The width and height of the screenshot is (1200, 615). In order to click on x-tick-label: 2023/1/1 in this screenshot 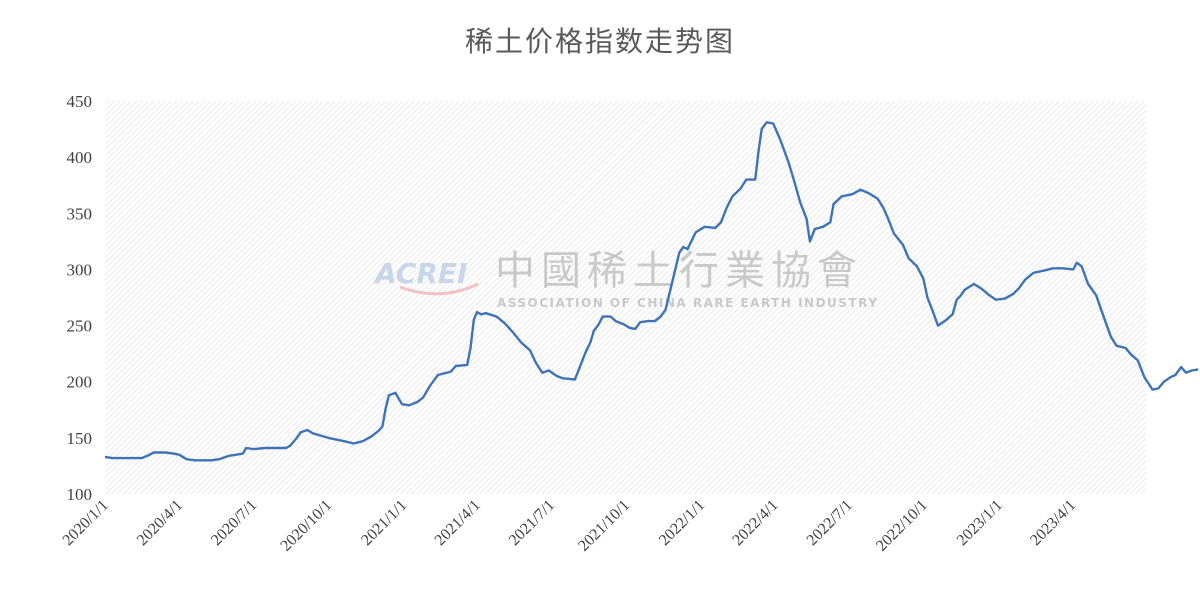, I will do `click(980, 523)`.